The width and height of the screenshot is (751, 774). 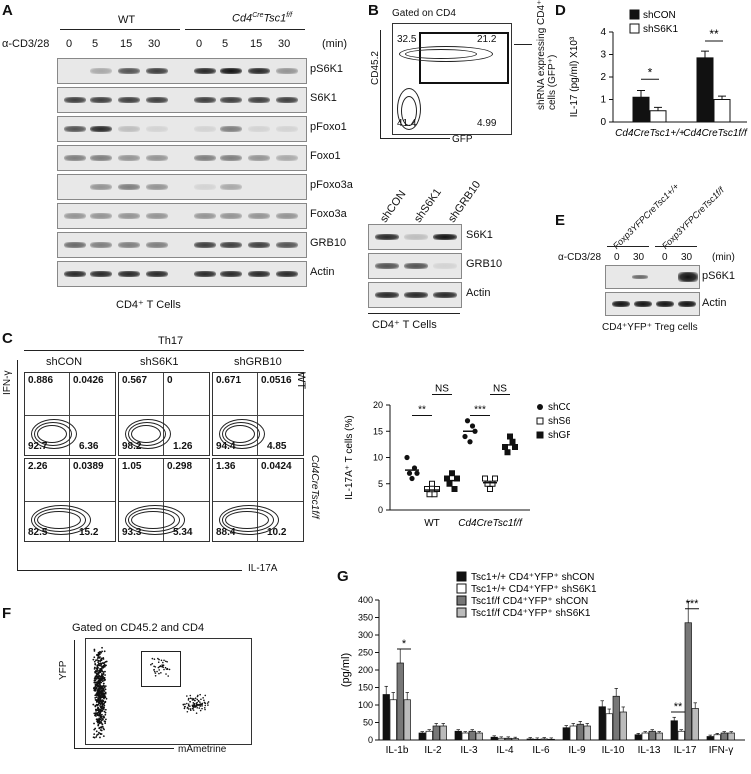 I want to click on blot-row-label: pFoxo3a, so click(x=331, y=185).